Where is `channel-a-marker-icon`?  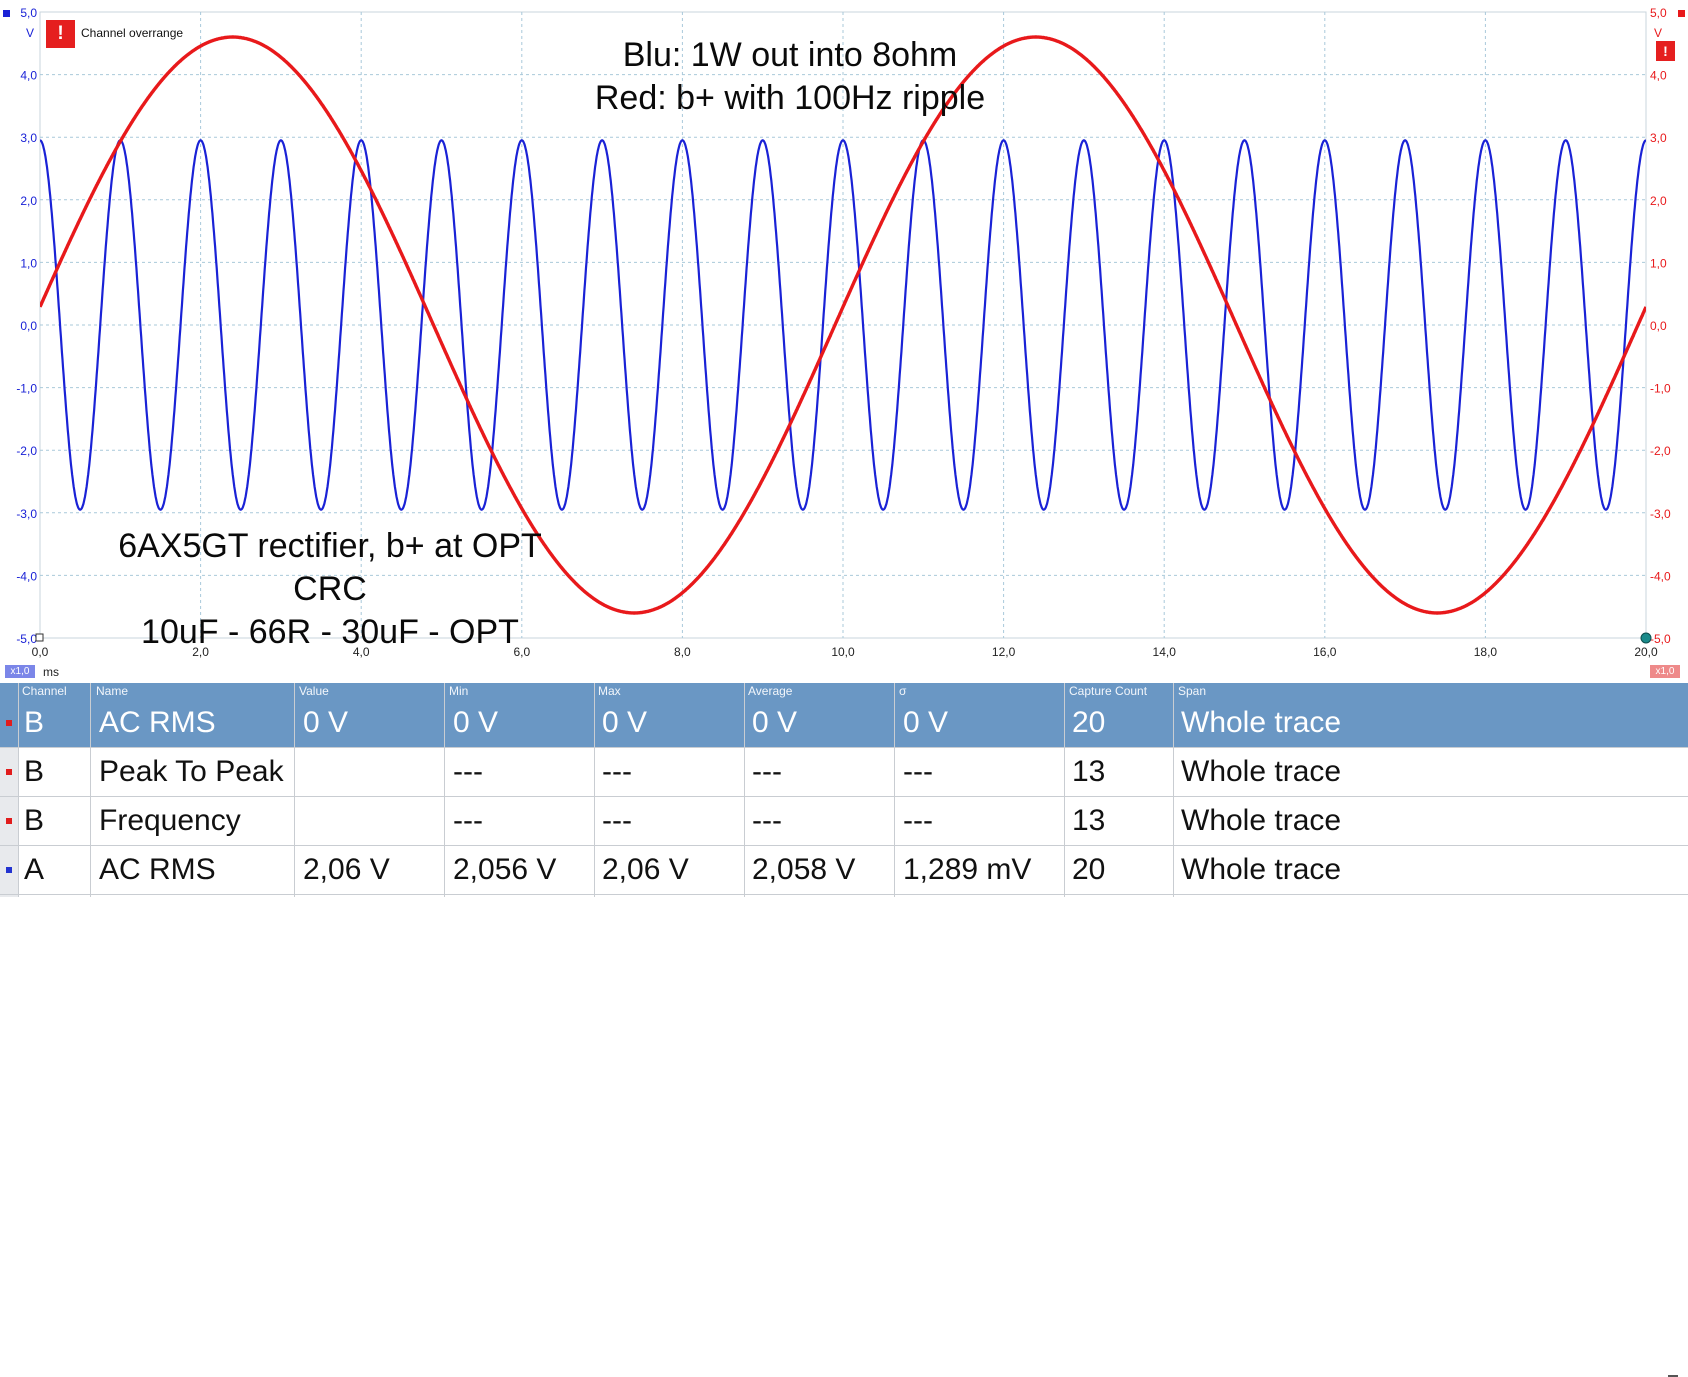
channel-a-marker-icon is located at coordinates (9, 870).